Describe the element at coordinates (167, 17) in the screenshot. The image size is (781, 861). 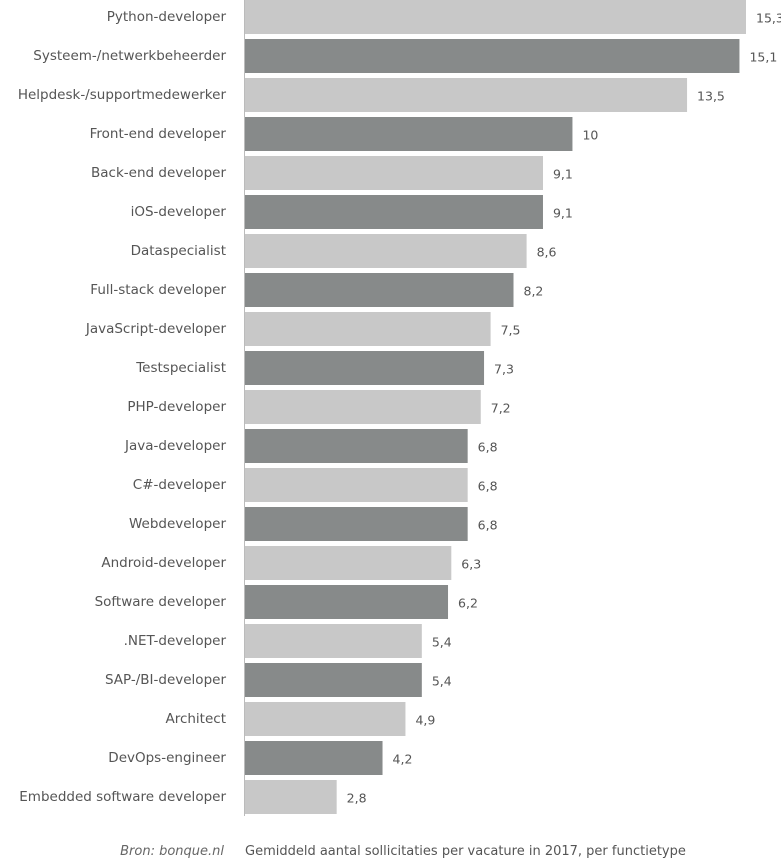
I see `category-label-python-developer: Python-developer` at that location.